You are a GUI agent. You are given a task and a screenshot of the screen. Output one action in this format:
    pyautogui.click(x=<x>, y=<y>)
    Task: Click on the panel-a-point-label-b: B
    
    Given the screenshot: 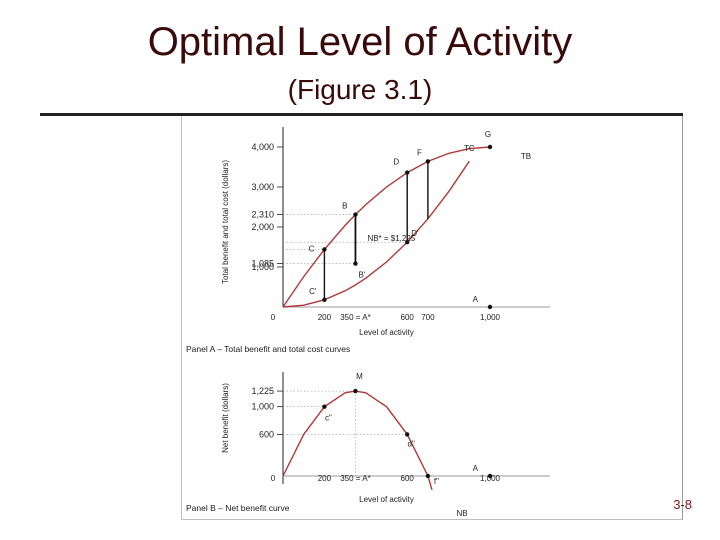 What is the action you would take?
    pyautogui.click(x=344, y=206)
    